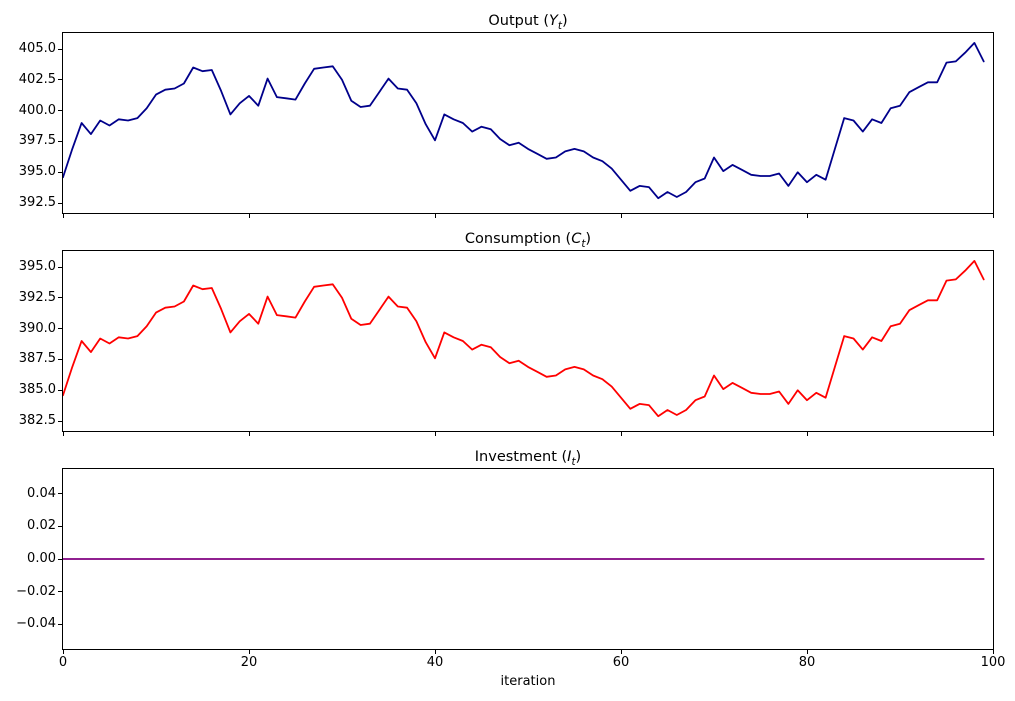  I want to click on y-tick-label: 0.00, so click(41, 558).